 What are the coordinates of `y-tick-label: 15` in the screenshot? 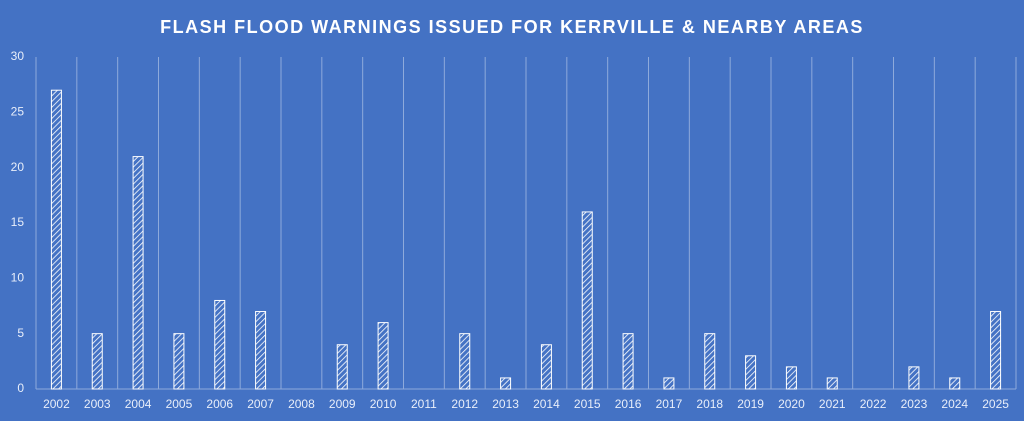 It's located at (18, 222).